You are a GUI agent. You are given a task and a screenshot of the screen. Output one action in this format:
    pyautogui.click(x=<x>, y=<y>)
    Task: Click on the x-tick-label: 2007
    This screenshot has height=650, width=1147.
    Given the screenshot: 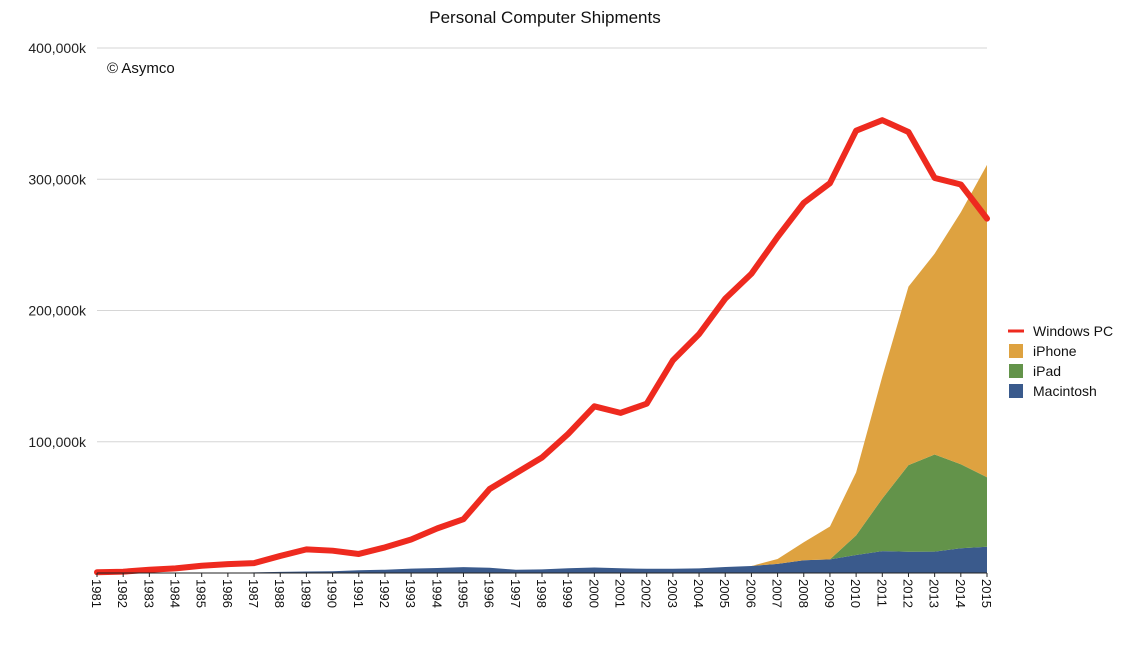 What is the action you would take?
    pyautogui.click(x=777, y=593)
    